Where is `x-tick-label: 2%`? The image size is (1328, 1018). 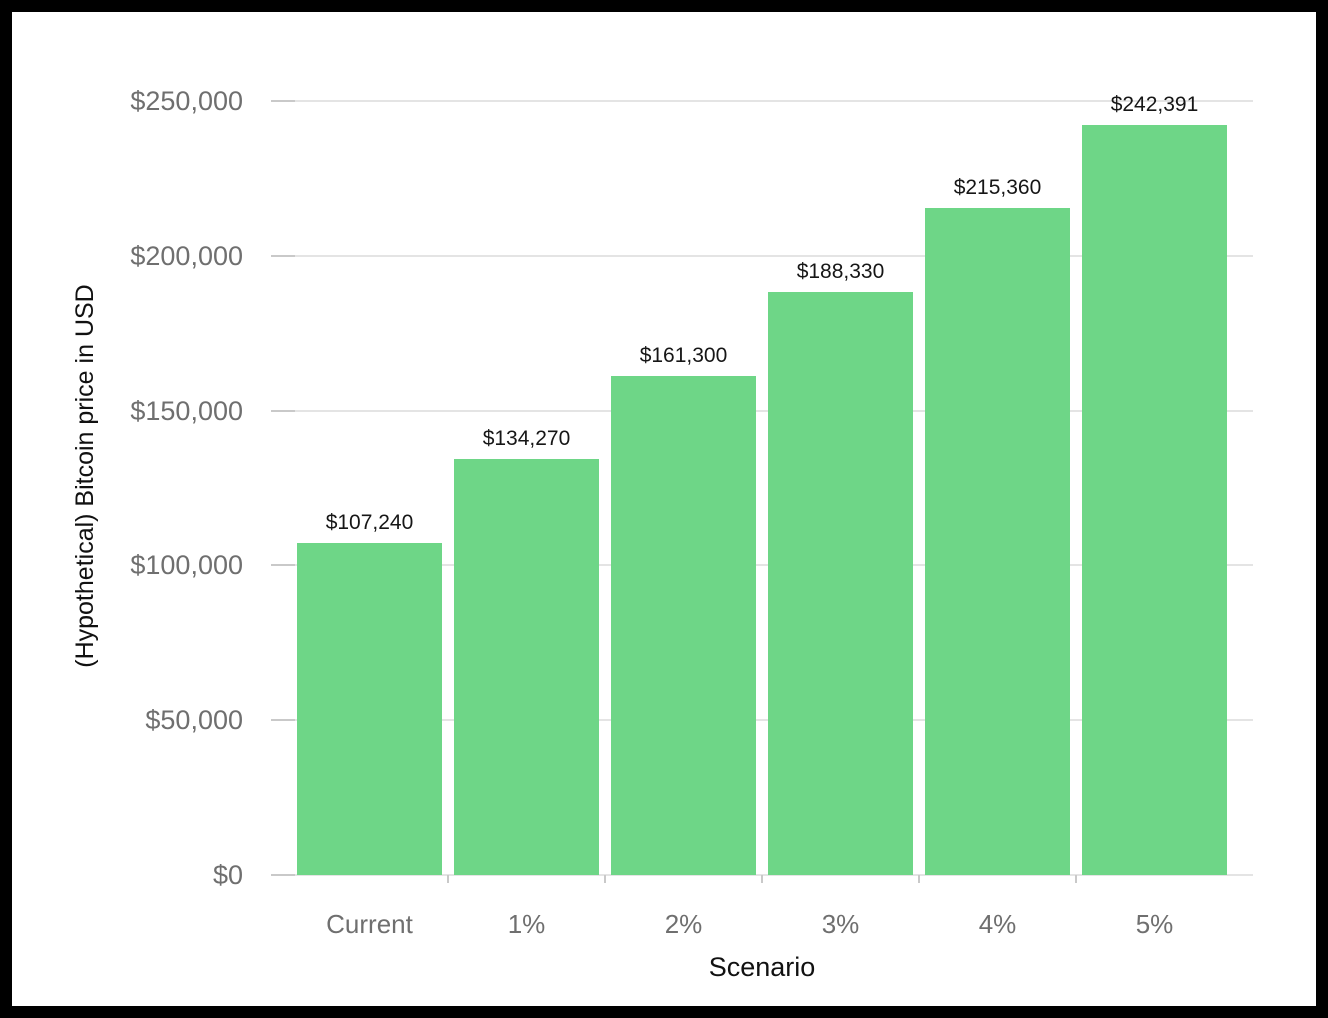
x-tick-label: 2% is located at coordinates (683, 924).